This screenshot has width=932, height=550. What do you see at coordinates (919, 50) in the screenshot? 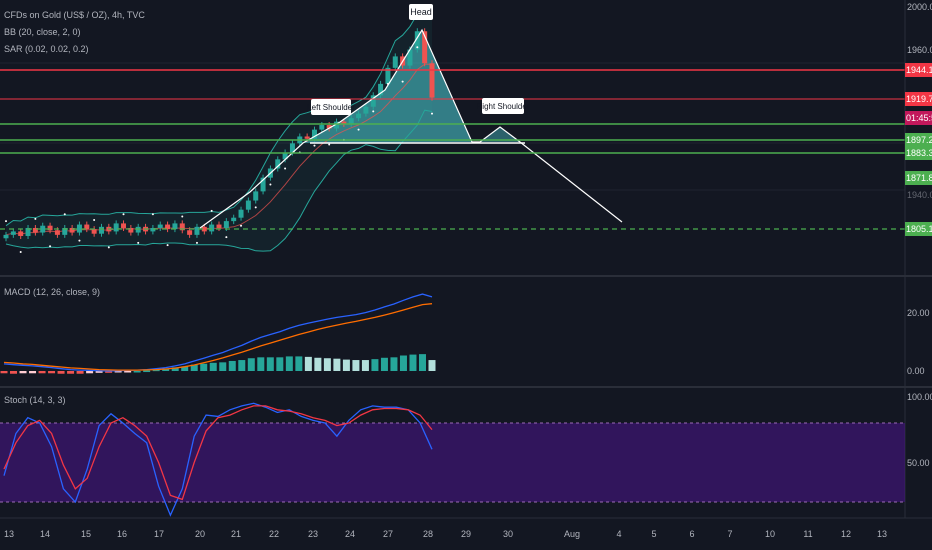
I see `price-tick: 1960.00` at bounding box center [919, 50].